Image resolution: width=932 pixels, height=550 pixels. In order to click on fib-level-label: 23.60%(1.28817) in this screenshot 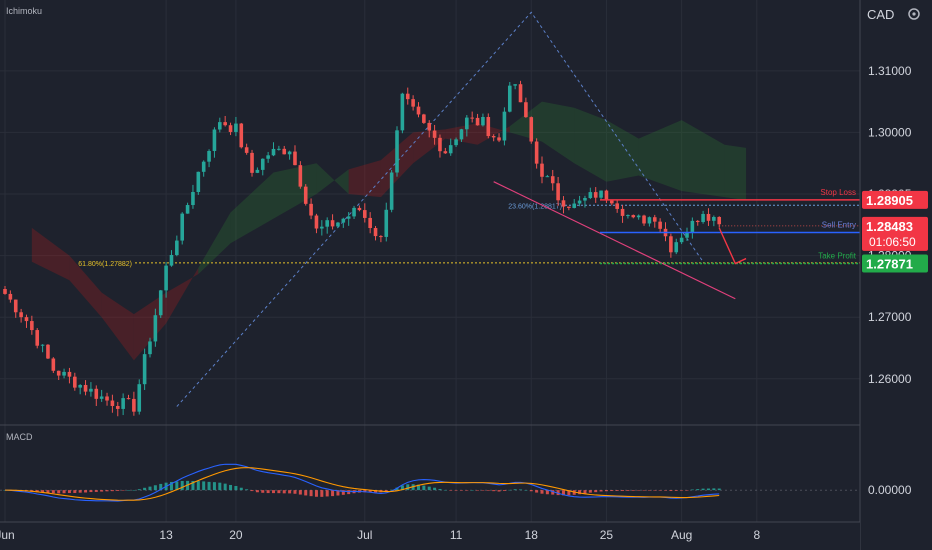, I will do `click(535, 206)`.